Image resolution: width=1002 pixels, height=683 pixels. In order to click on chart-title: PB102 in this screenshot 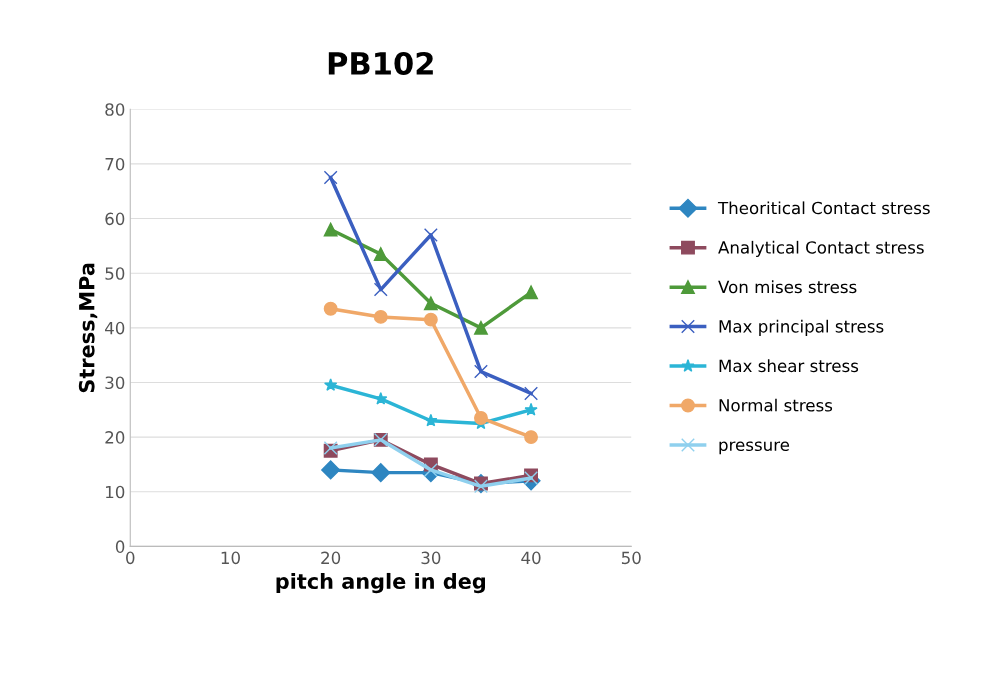, I will do `click(380, 63)`.